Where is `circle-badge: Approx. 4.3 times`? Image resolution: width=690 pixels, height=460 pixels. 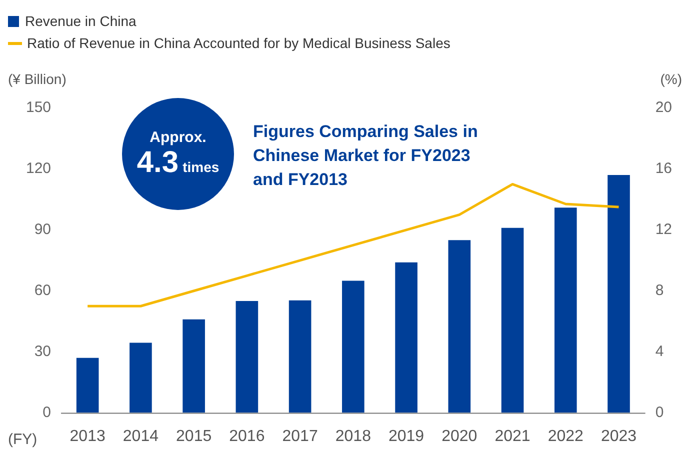 circle-badge: Approx. 4.3 times is located at coordinates (178, 154).